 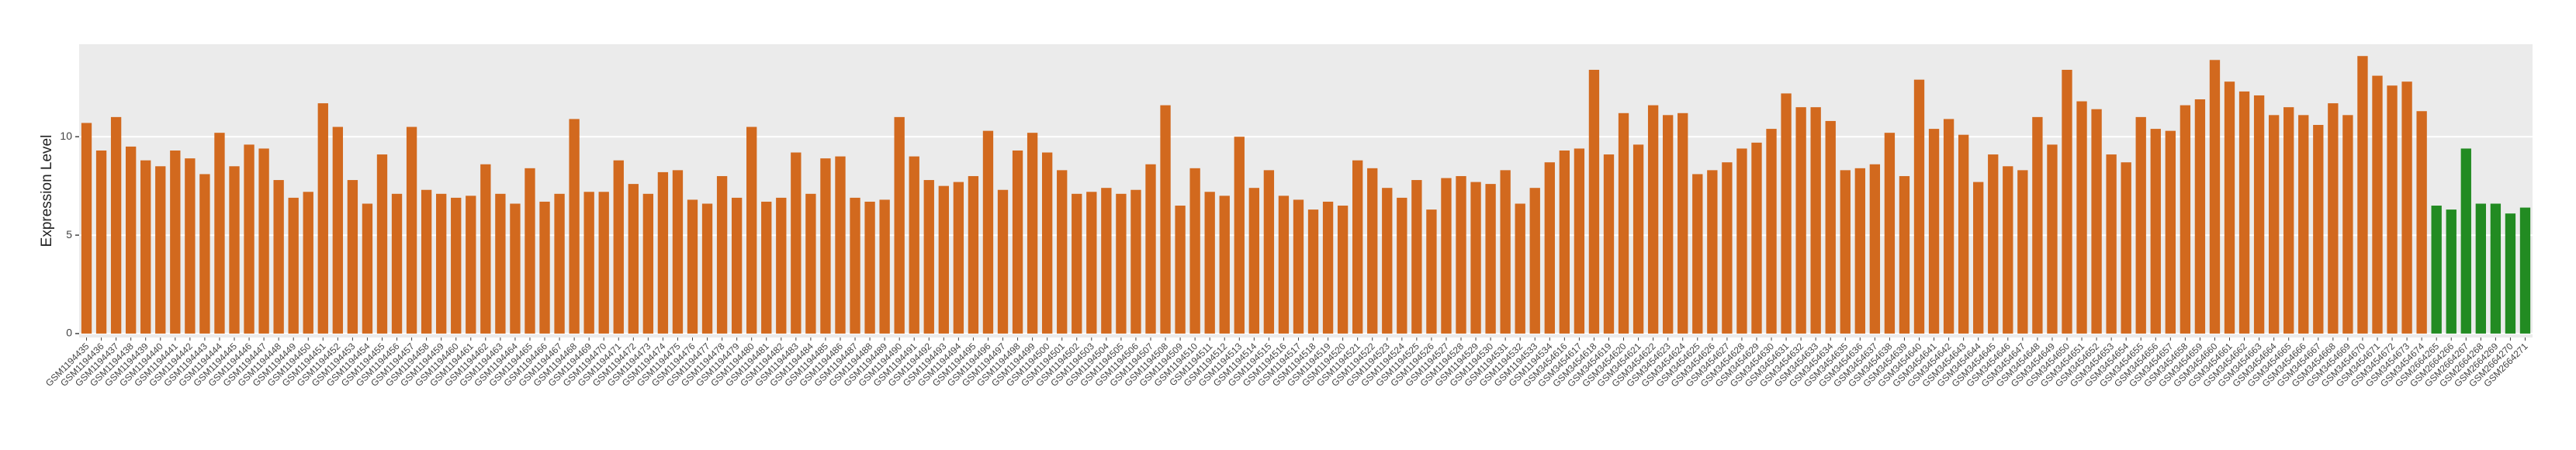 I want to click on y-axis-title: Expression Level, so click(x=47, y=192).